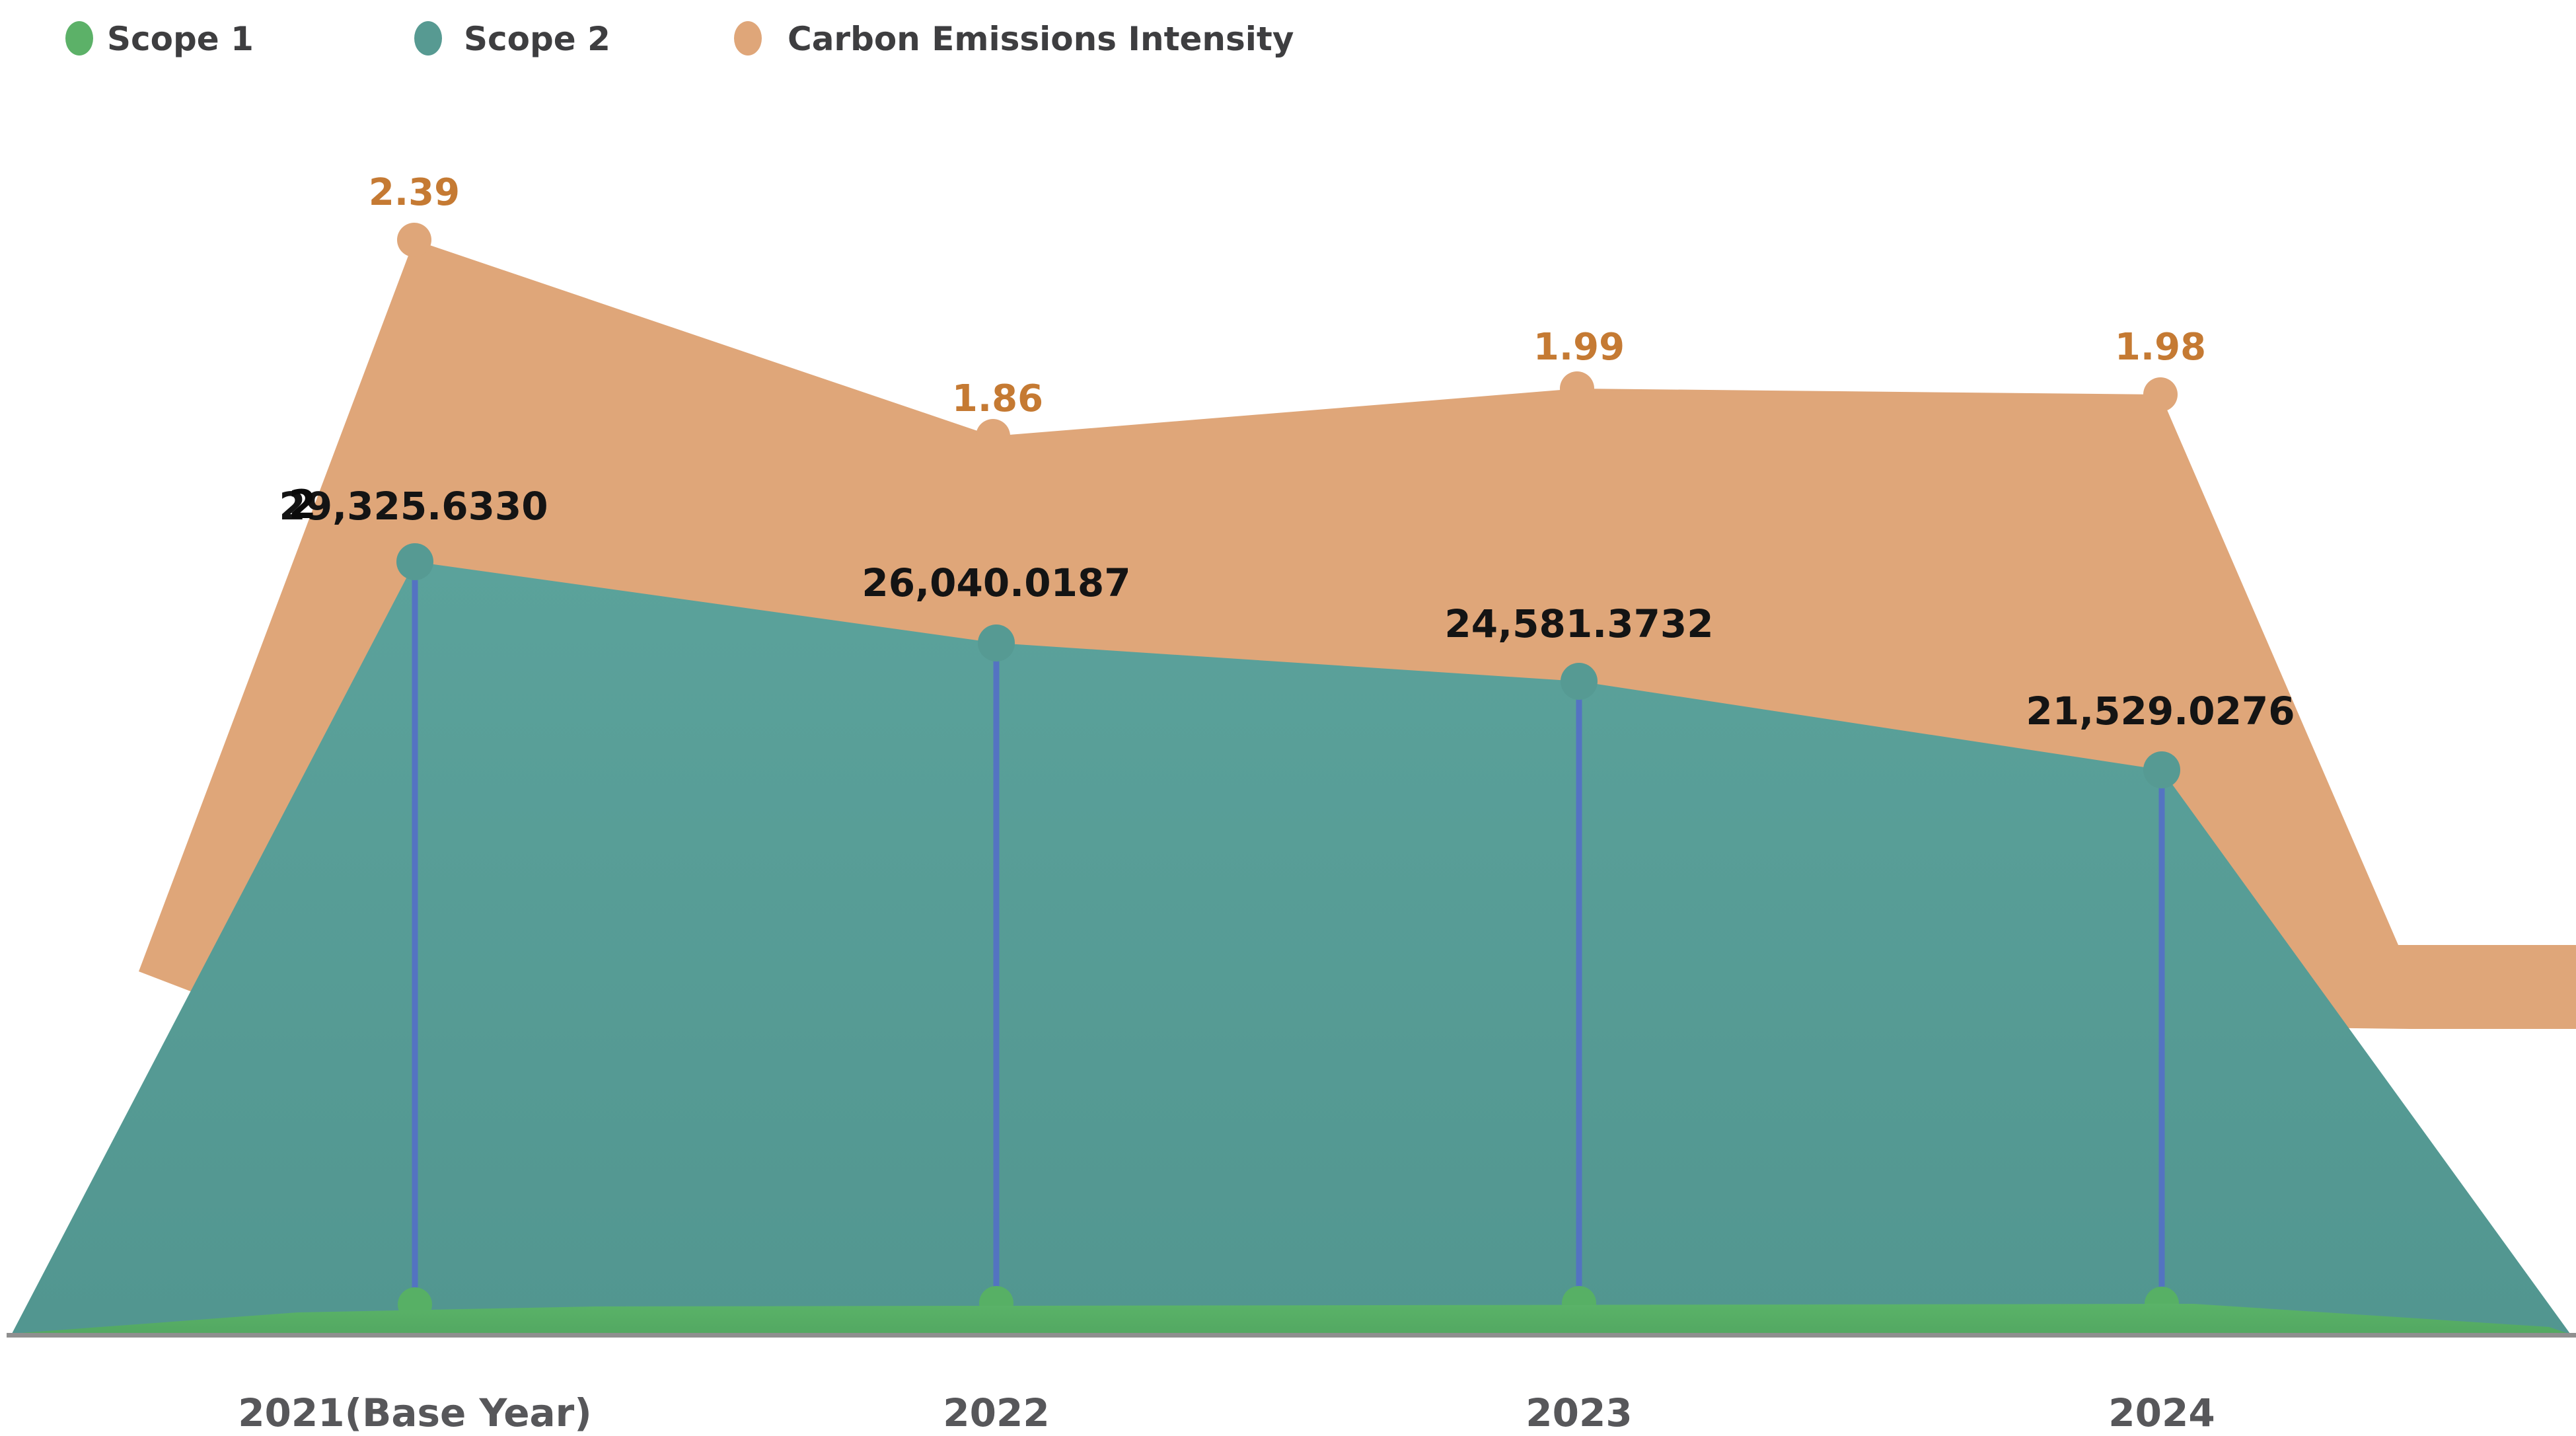  Describe the element at coordinates (996, 582) in the screenshot. I see `scope2-value-label: 26,040.0187` at that location.